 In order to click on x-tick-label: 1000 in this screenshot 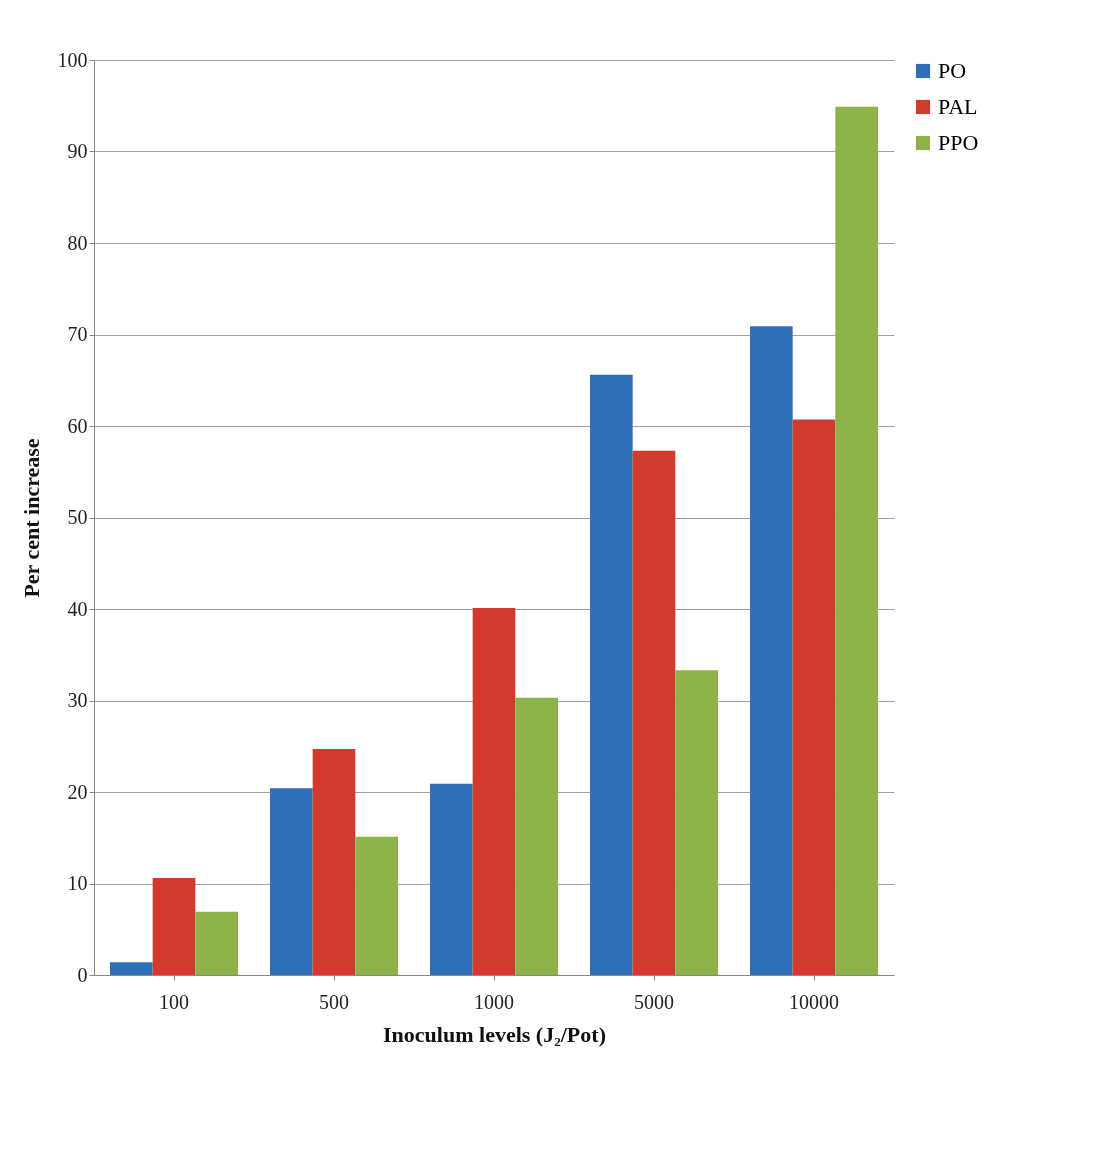, I will do `click(494, 1001)`.